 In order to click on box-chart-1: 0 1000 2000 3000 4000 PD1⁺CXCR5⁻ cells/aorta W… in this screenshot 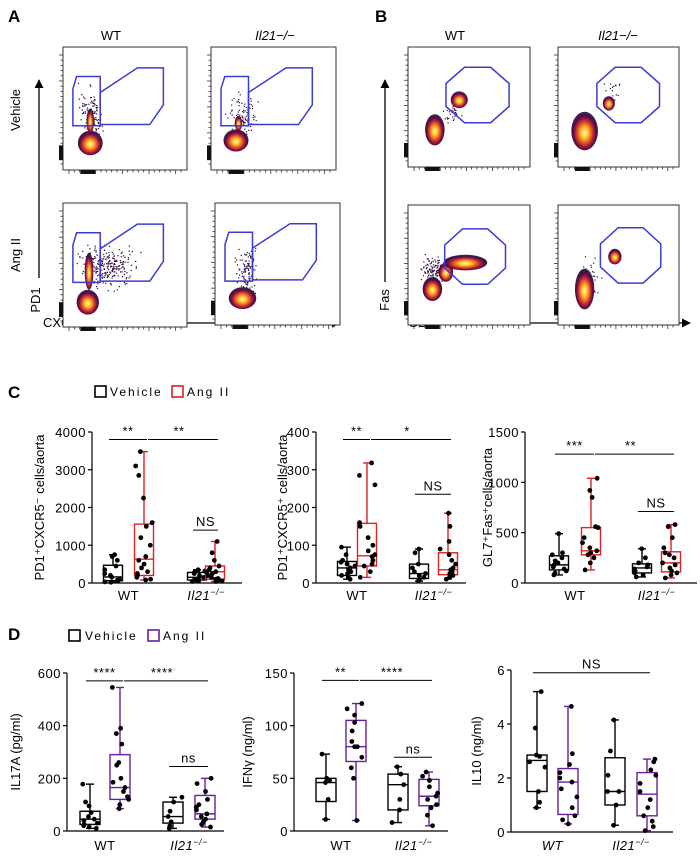, I will do `click(137, 513)`.